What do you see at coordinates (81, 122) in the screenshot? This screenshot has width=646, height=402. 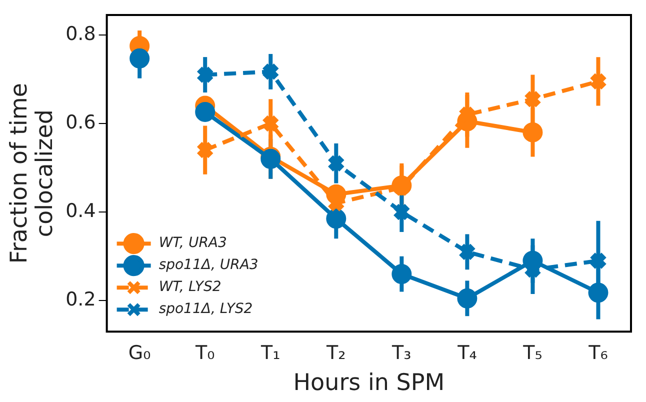 I see `y-tick-label: 0.6` at bounding box center [81, 122].